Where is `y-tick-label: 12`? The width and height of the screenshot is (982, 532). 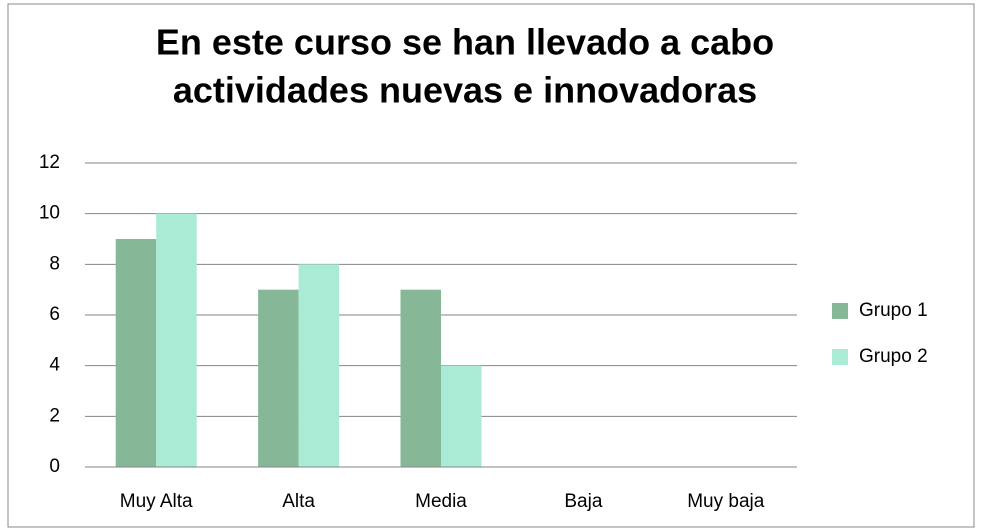 y-tick-label: 12 is located at coordinates (49, 162).